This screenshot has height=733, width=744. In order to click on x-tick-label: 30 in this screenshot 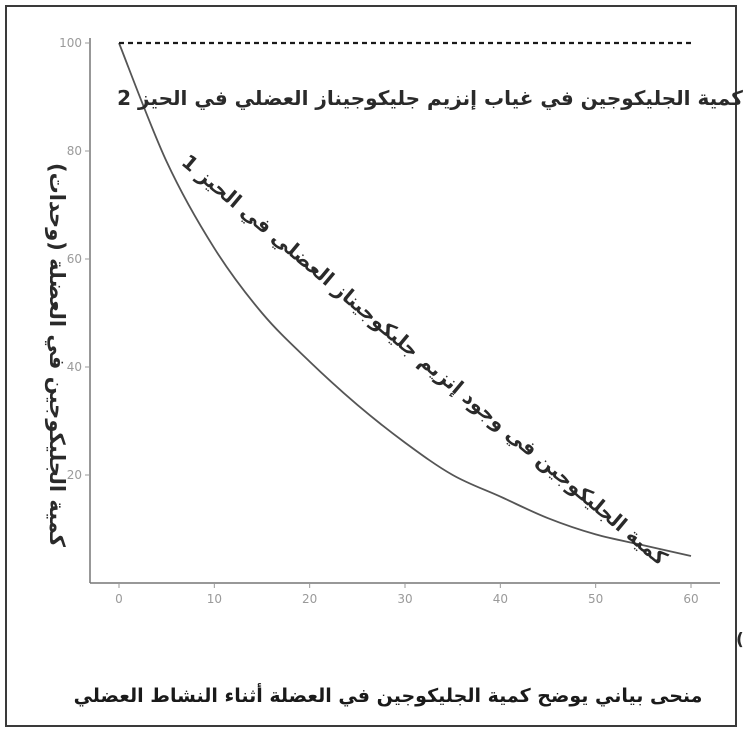, I will do `click(404, 599)`.